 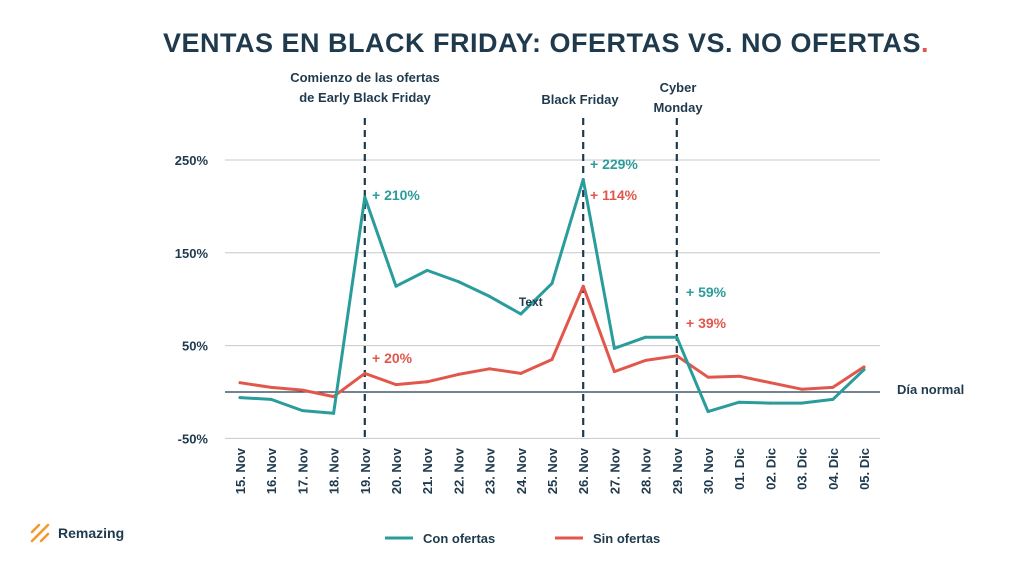 I want to click on x-tick-label: 15. Nov, so click(x=240, y=470).